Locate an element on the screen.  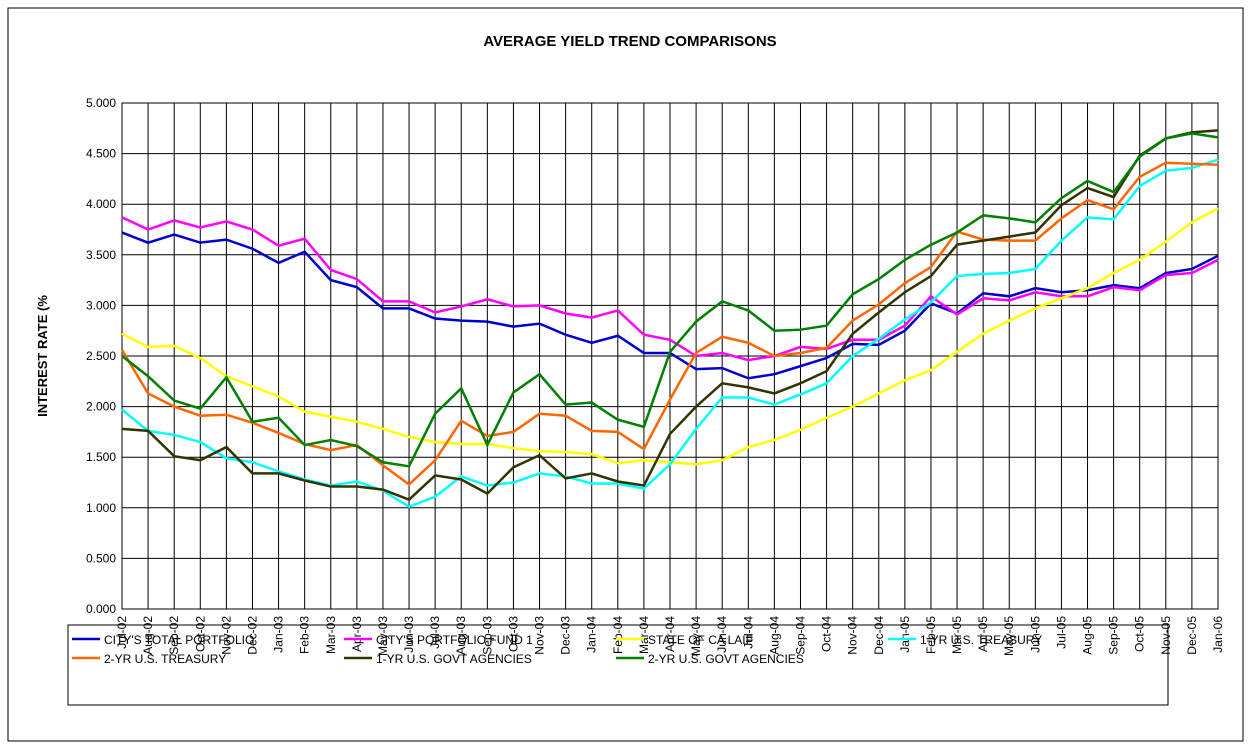
x-tick-label: Jul-02 is located at coordinates (122, 632).